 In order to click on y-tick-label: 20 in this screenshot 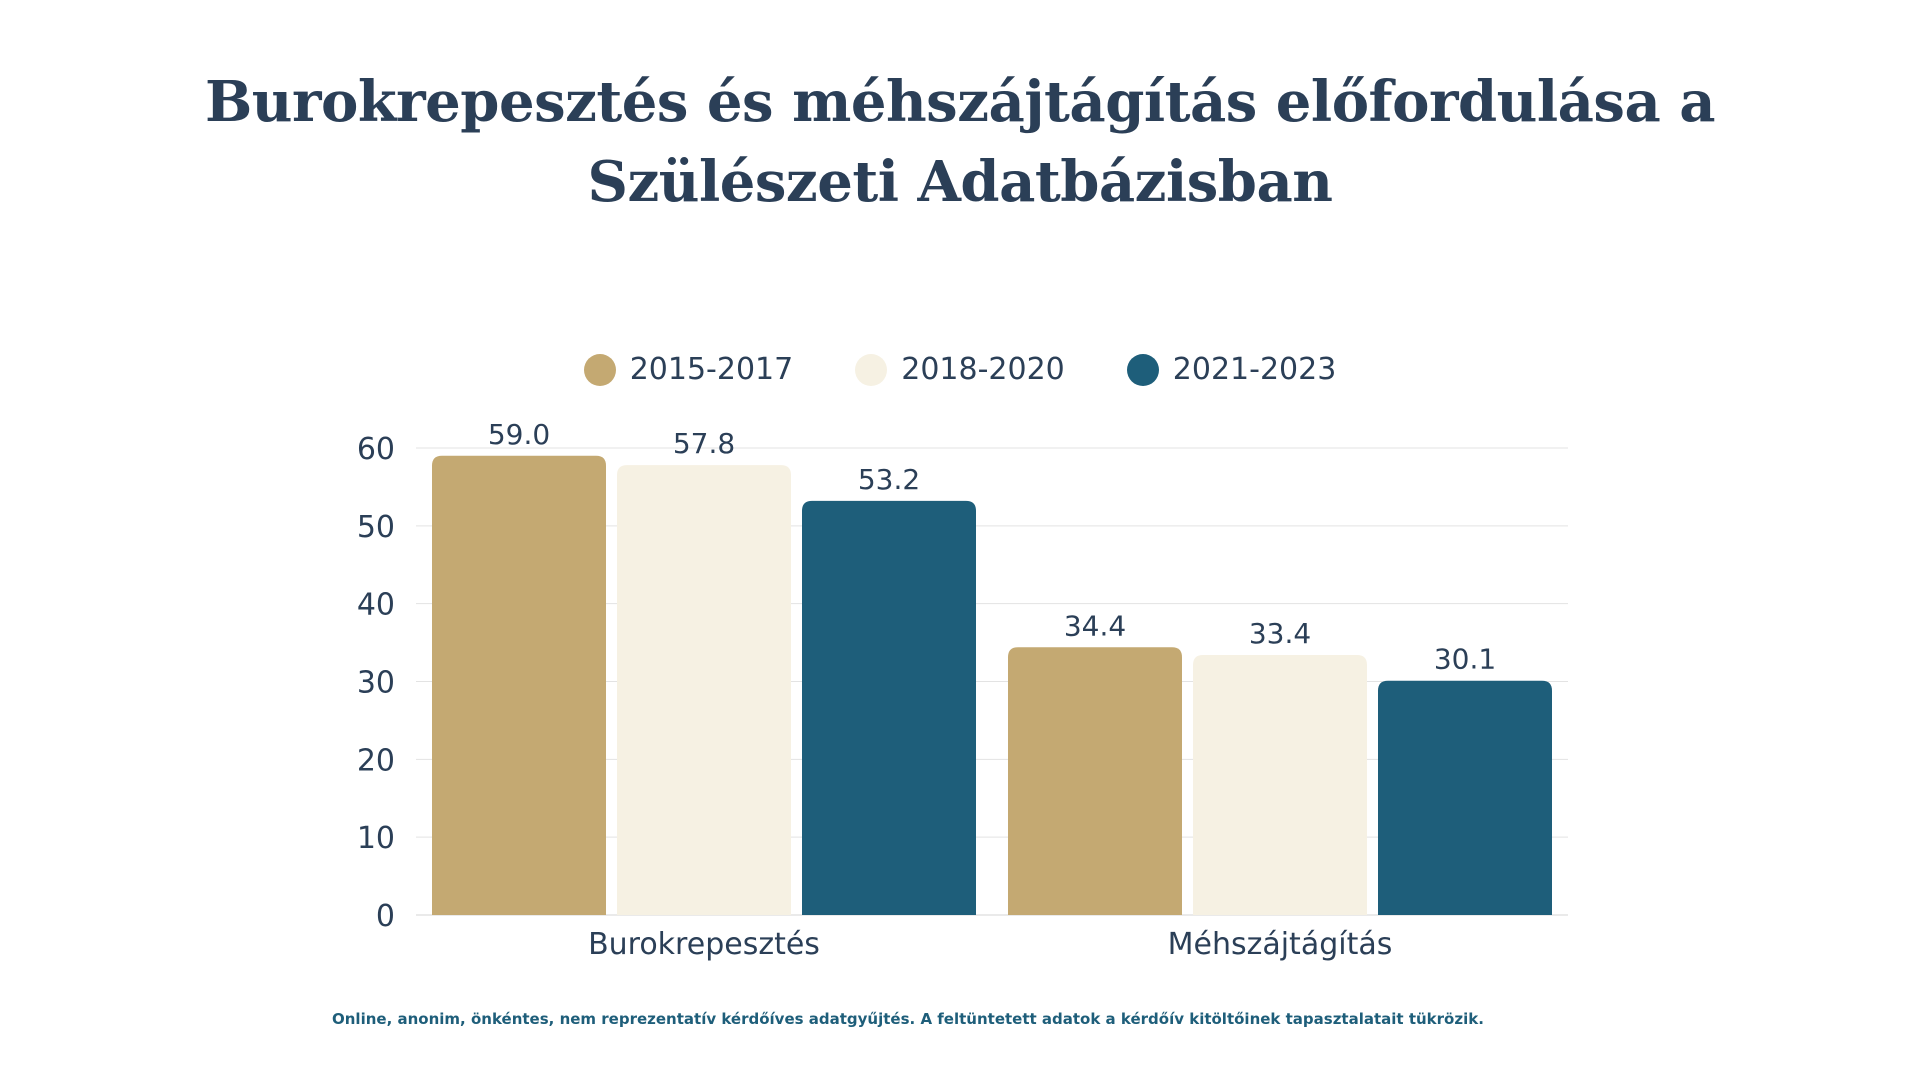, I will do `click(376, 760)`.